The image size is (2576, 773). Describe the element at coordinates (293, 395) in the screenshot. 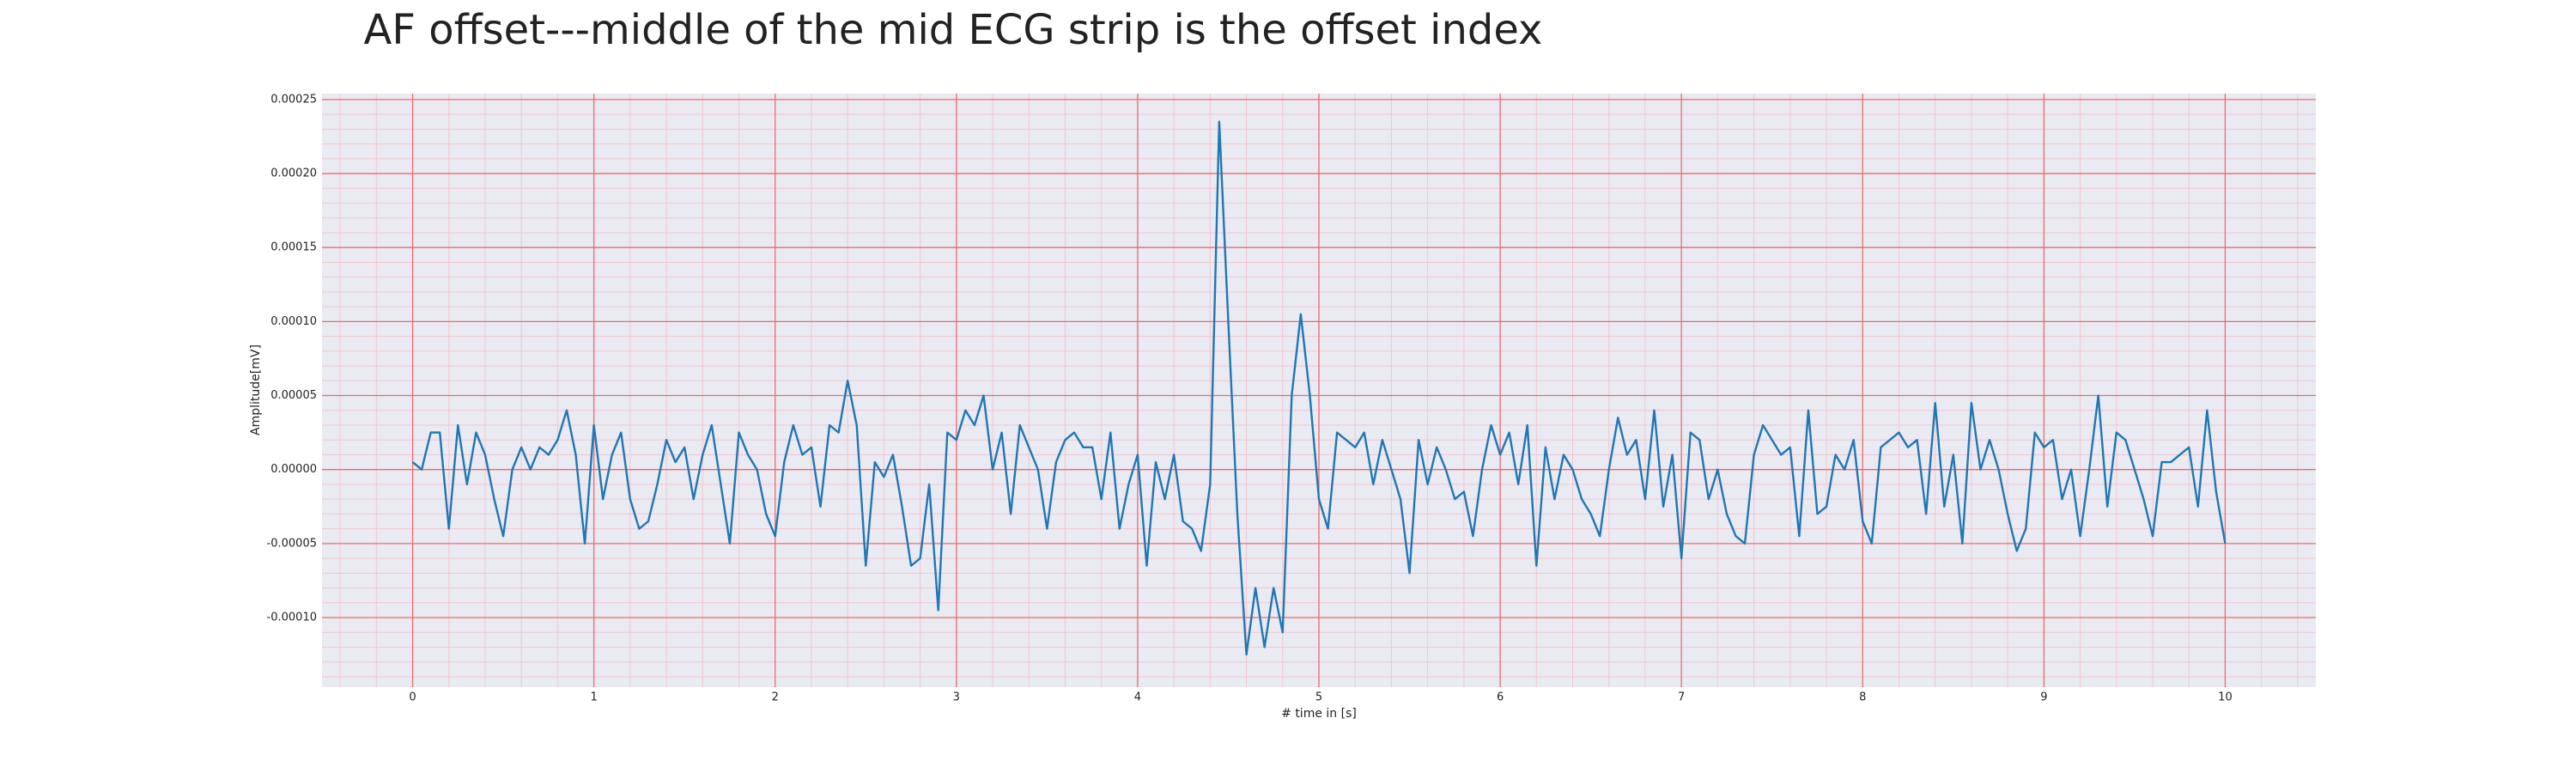

I see `y-tick-label: 0.00005` at that location.